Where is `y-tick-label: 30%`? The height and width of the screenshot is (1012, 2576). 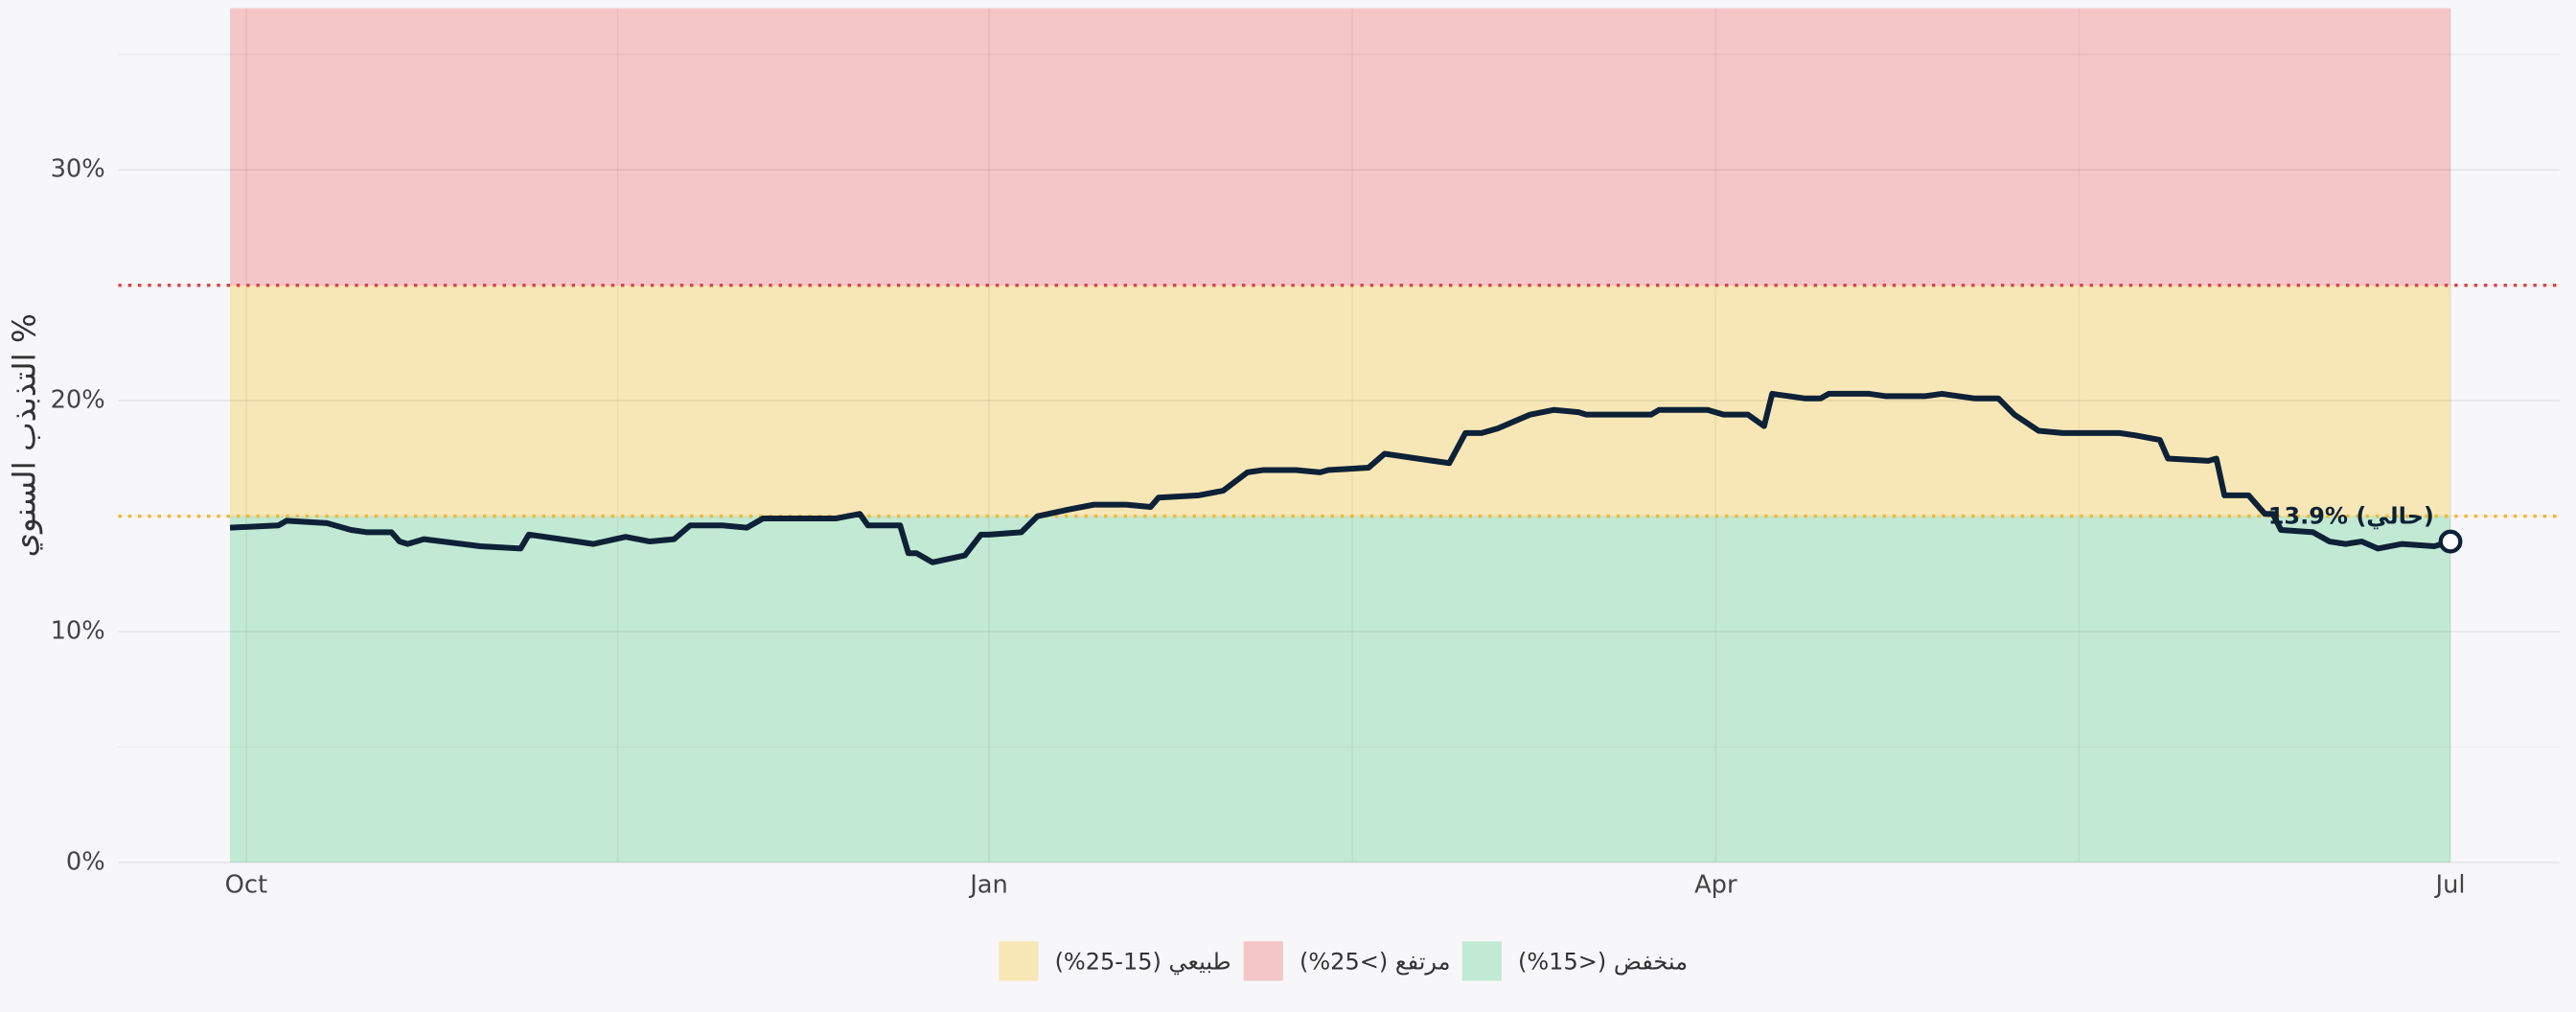
y-tick-label: 30% is located at coordinates (78, 169).